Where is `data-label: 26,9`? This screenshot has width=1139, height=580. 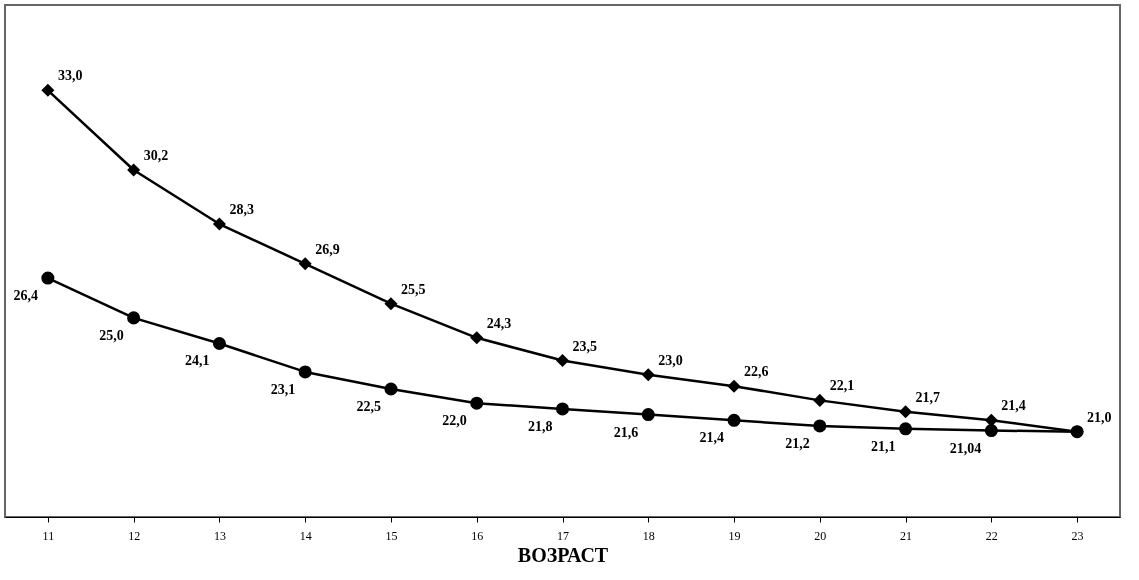 data-label: 26,9 is located at coordinates (327, 249).